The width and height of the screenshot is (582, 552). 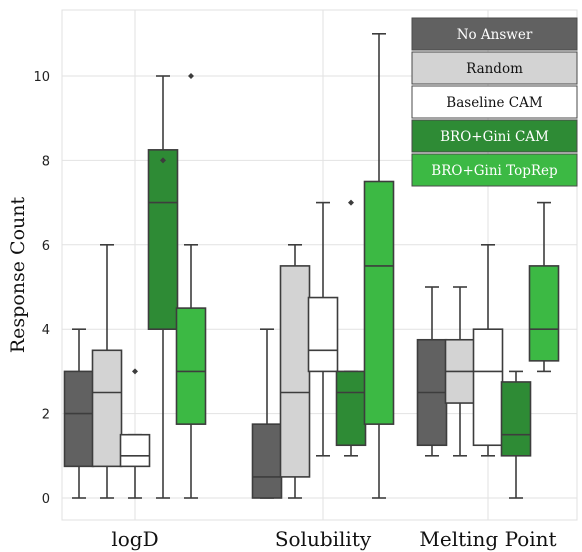 I want to click on y-tick-label-4: 4, so click(x=46, y=330).